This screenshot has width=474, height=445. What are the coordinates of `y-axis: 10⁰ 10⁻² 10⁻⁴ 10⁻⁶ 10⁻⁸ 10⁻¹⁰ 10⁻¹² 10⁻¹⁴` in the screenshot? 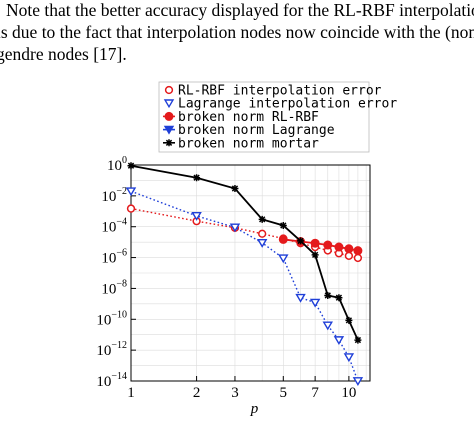 It's located at (116, 272).